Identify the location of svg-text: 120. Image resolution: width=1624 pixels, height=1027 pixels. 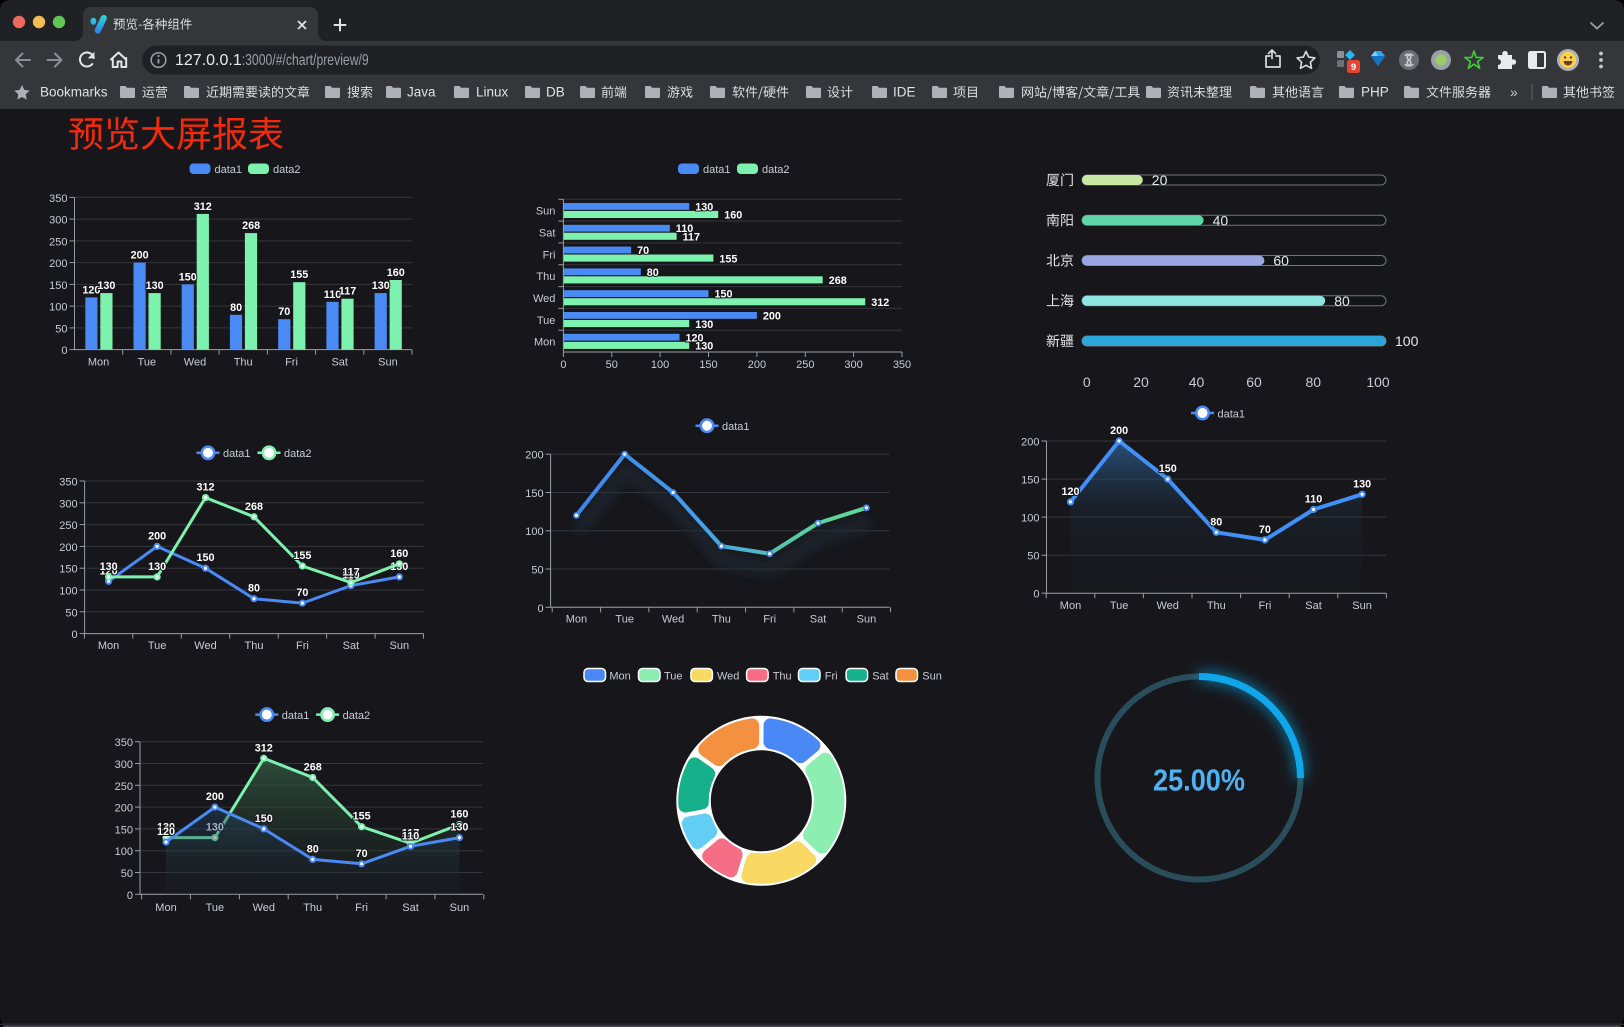
(91, 290).